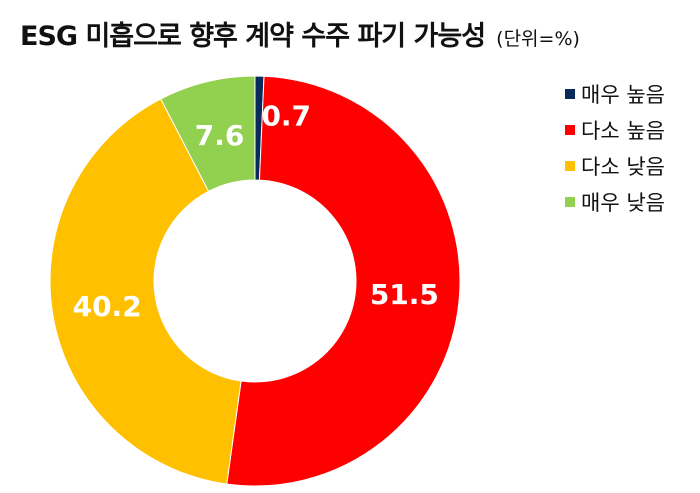 Image resolution: width=700 pixels, height=493 pixels. I want to click on legend-item-3: 다소 낮음, so click(615, 166).